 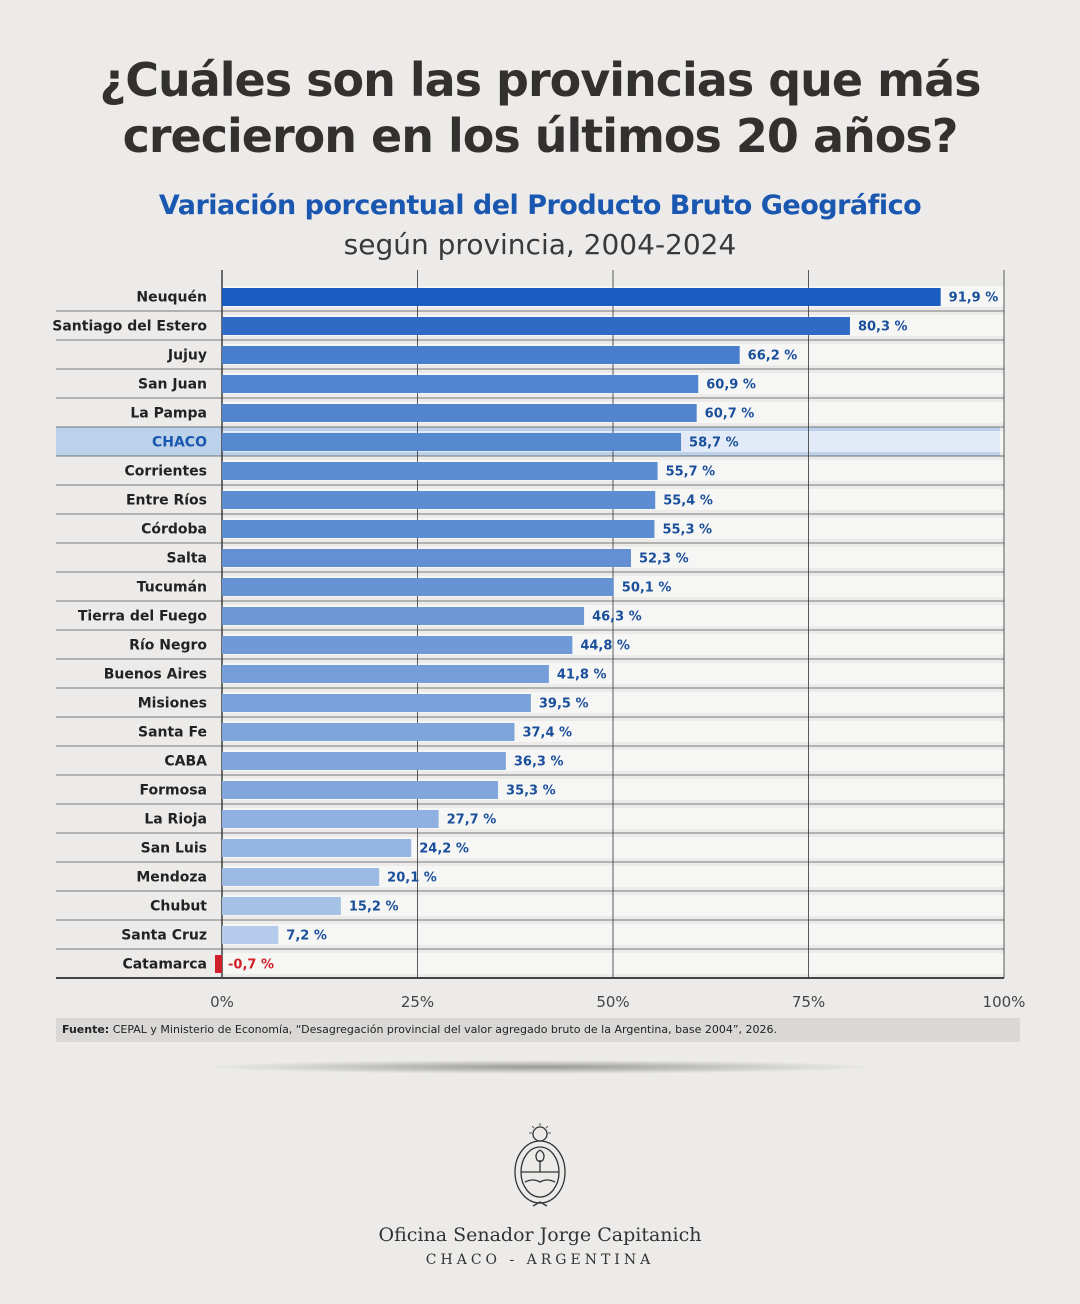 What do you see at coordinates (472, 820) in the screenshot?
I see `data-label: 27,7 %` at bounding box center [472, 820].